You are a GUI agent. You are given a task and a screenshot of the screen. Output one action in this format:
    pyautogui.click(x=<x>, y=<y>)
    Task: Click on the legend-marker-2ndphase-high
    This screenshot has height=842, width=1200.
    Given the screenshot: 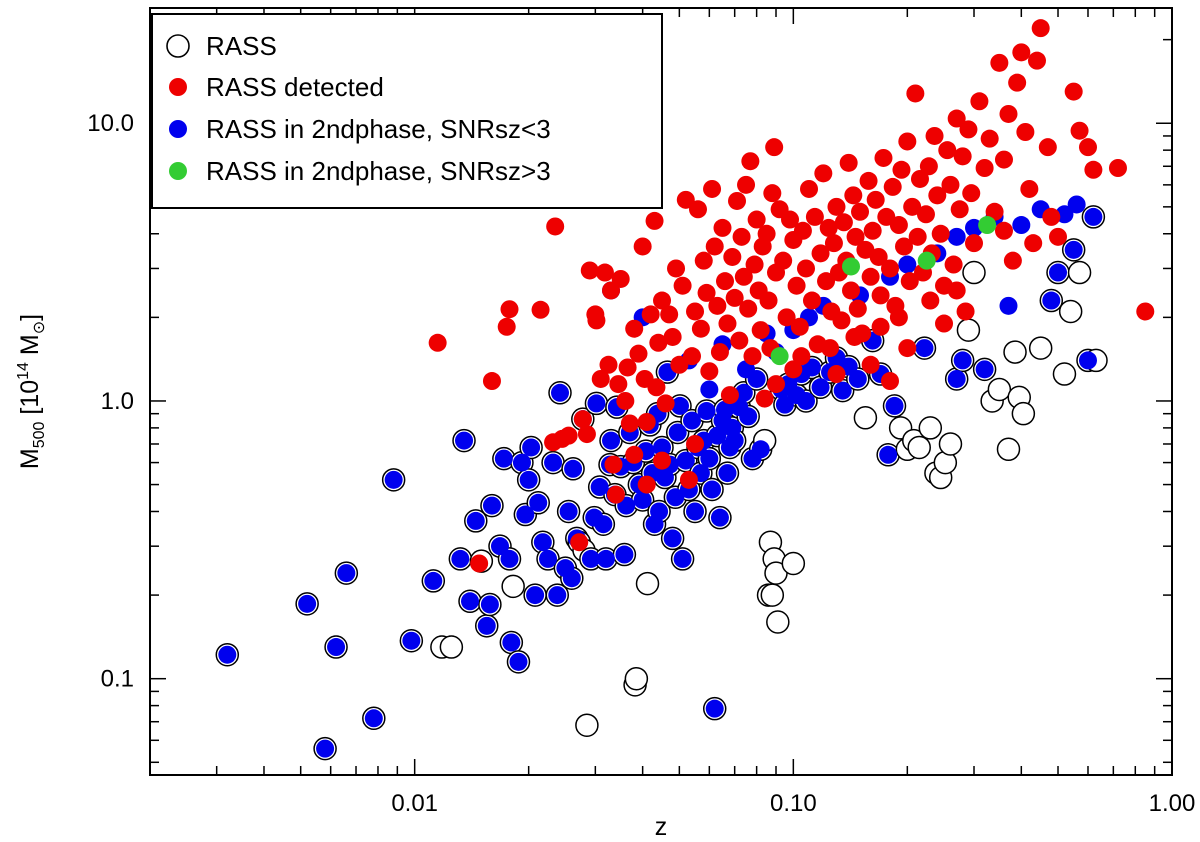 What is the action you would take?
    pyautogui.click(x=178, y=171)
    